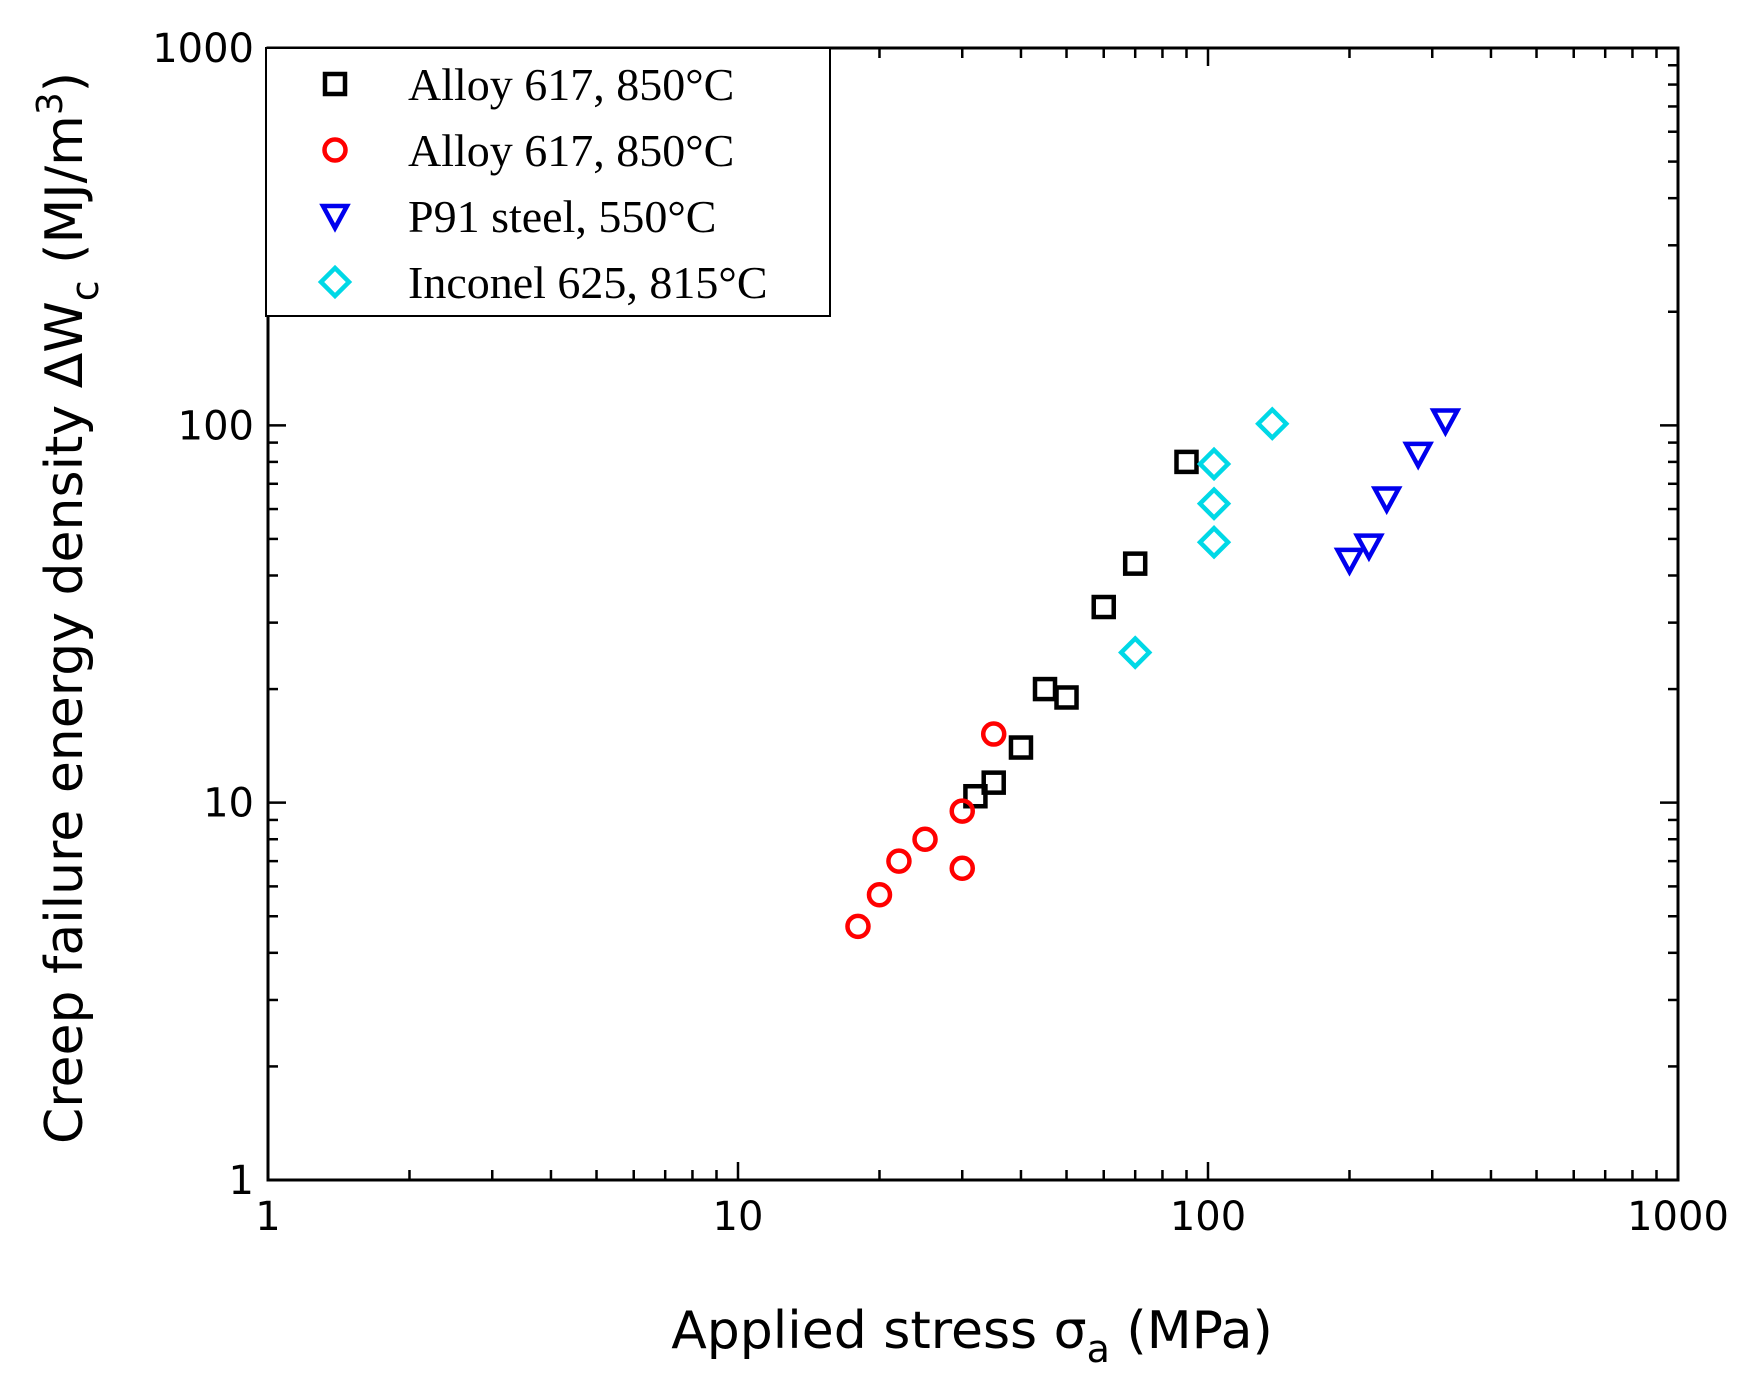 This screenshot has height=1378, width=1746. I want to click on y-axis-title: Creep failure energy density ΔWc (MJ/m3), so click(68, 608).